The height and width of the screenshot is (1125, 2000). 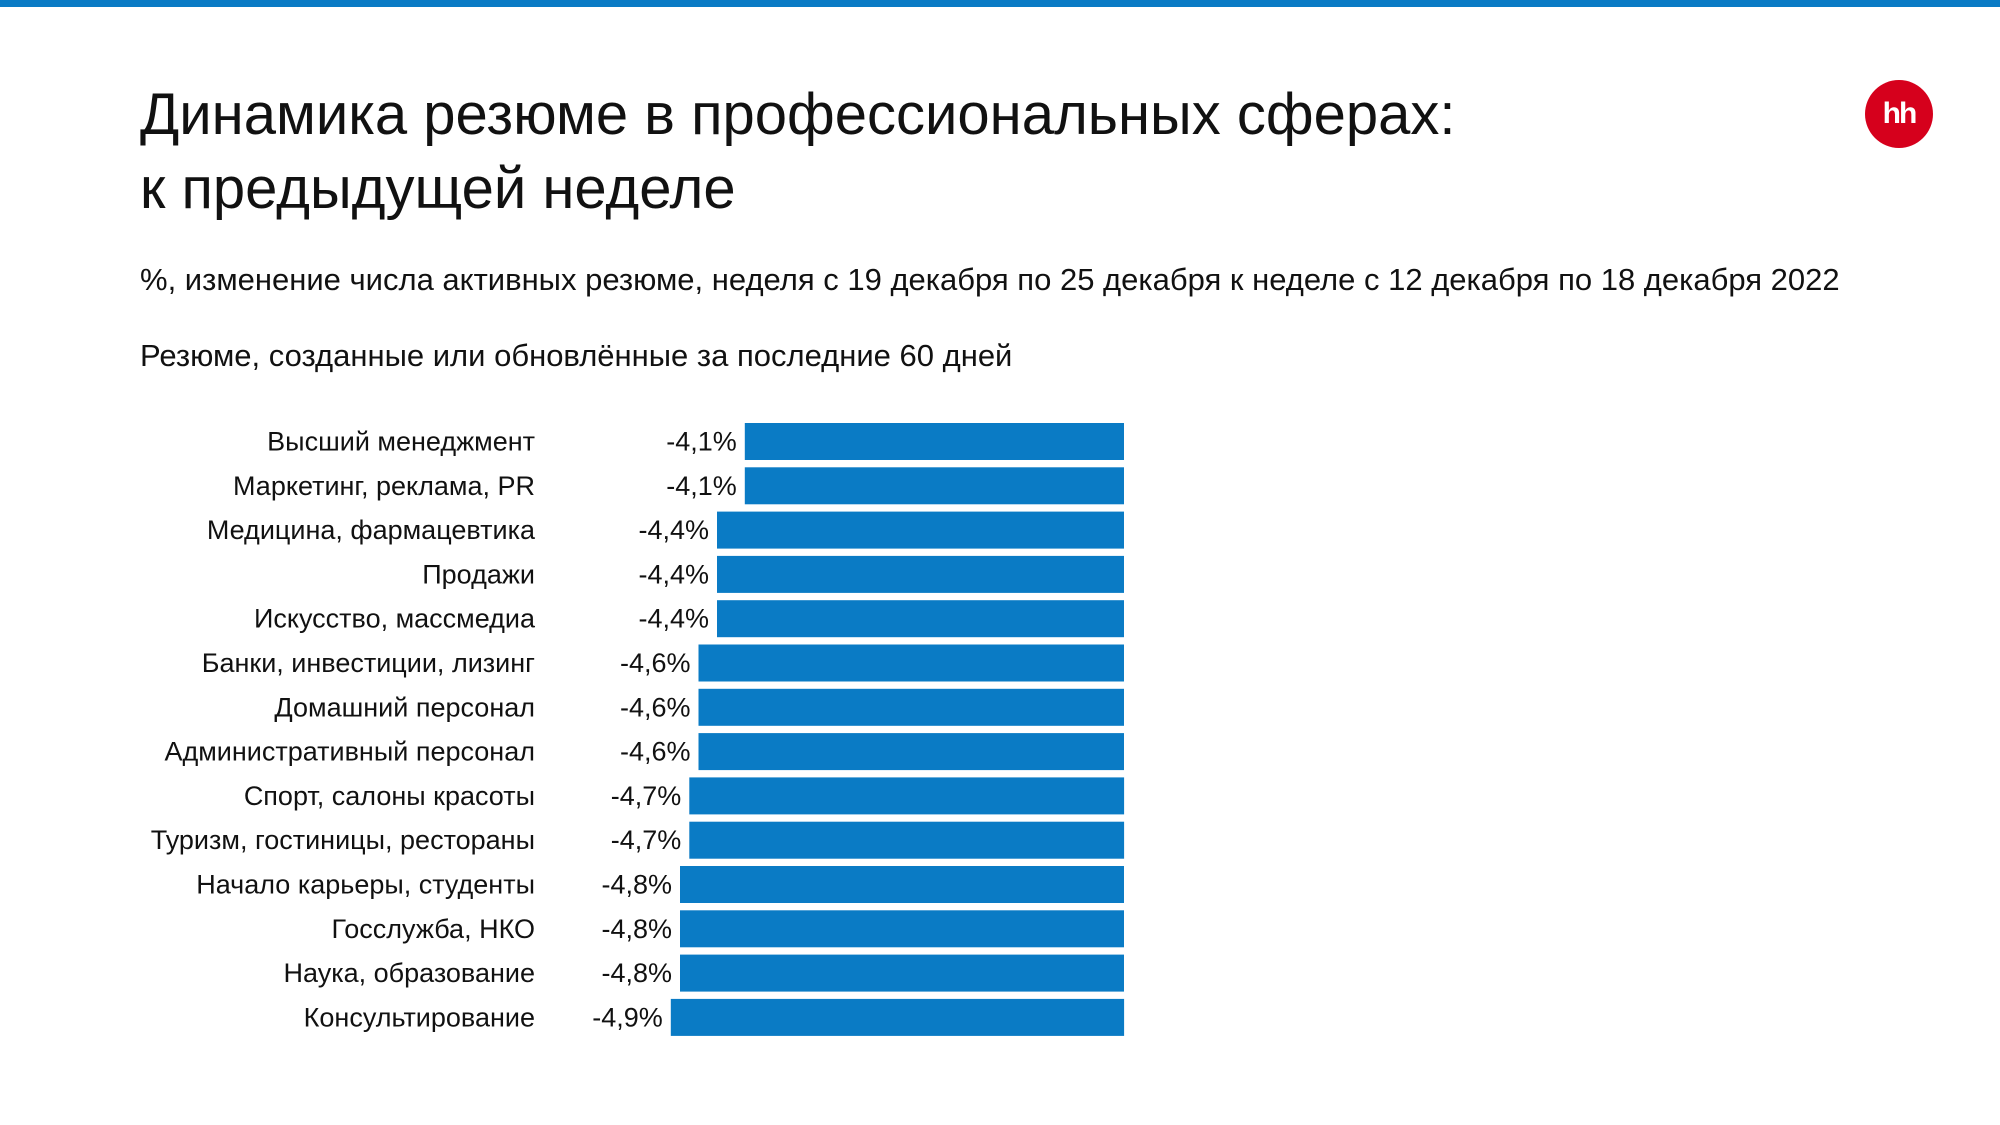 I want to click on category-label: Госслужба, НКО, so click(x=433, y=929).